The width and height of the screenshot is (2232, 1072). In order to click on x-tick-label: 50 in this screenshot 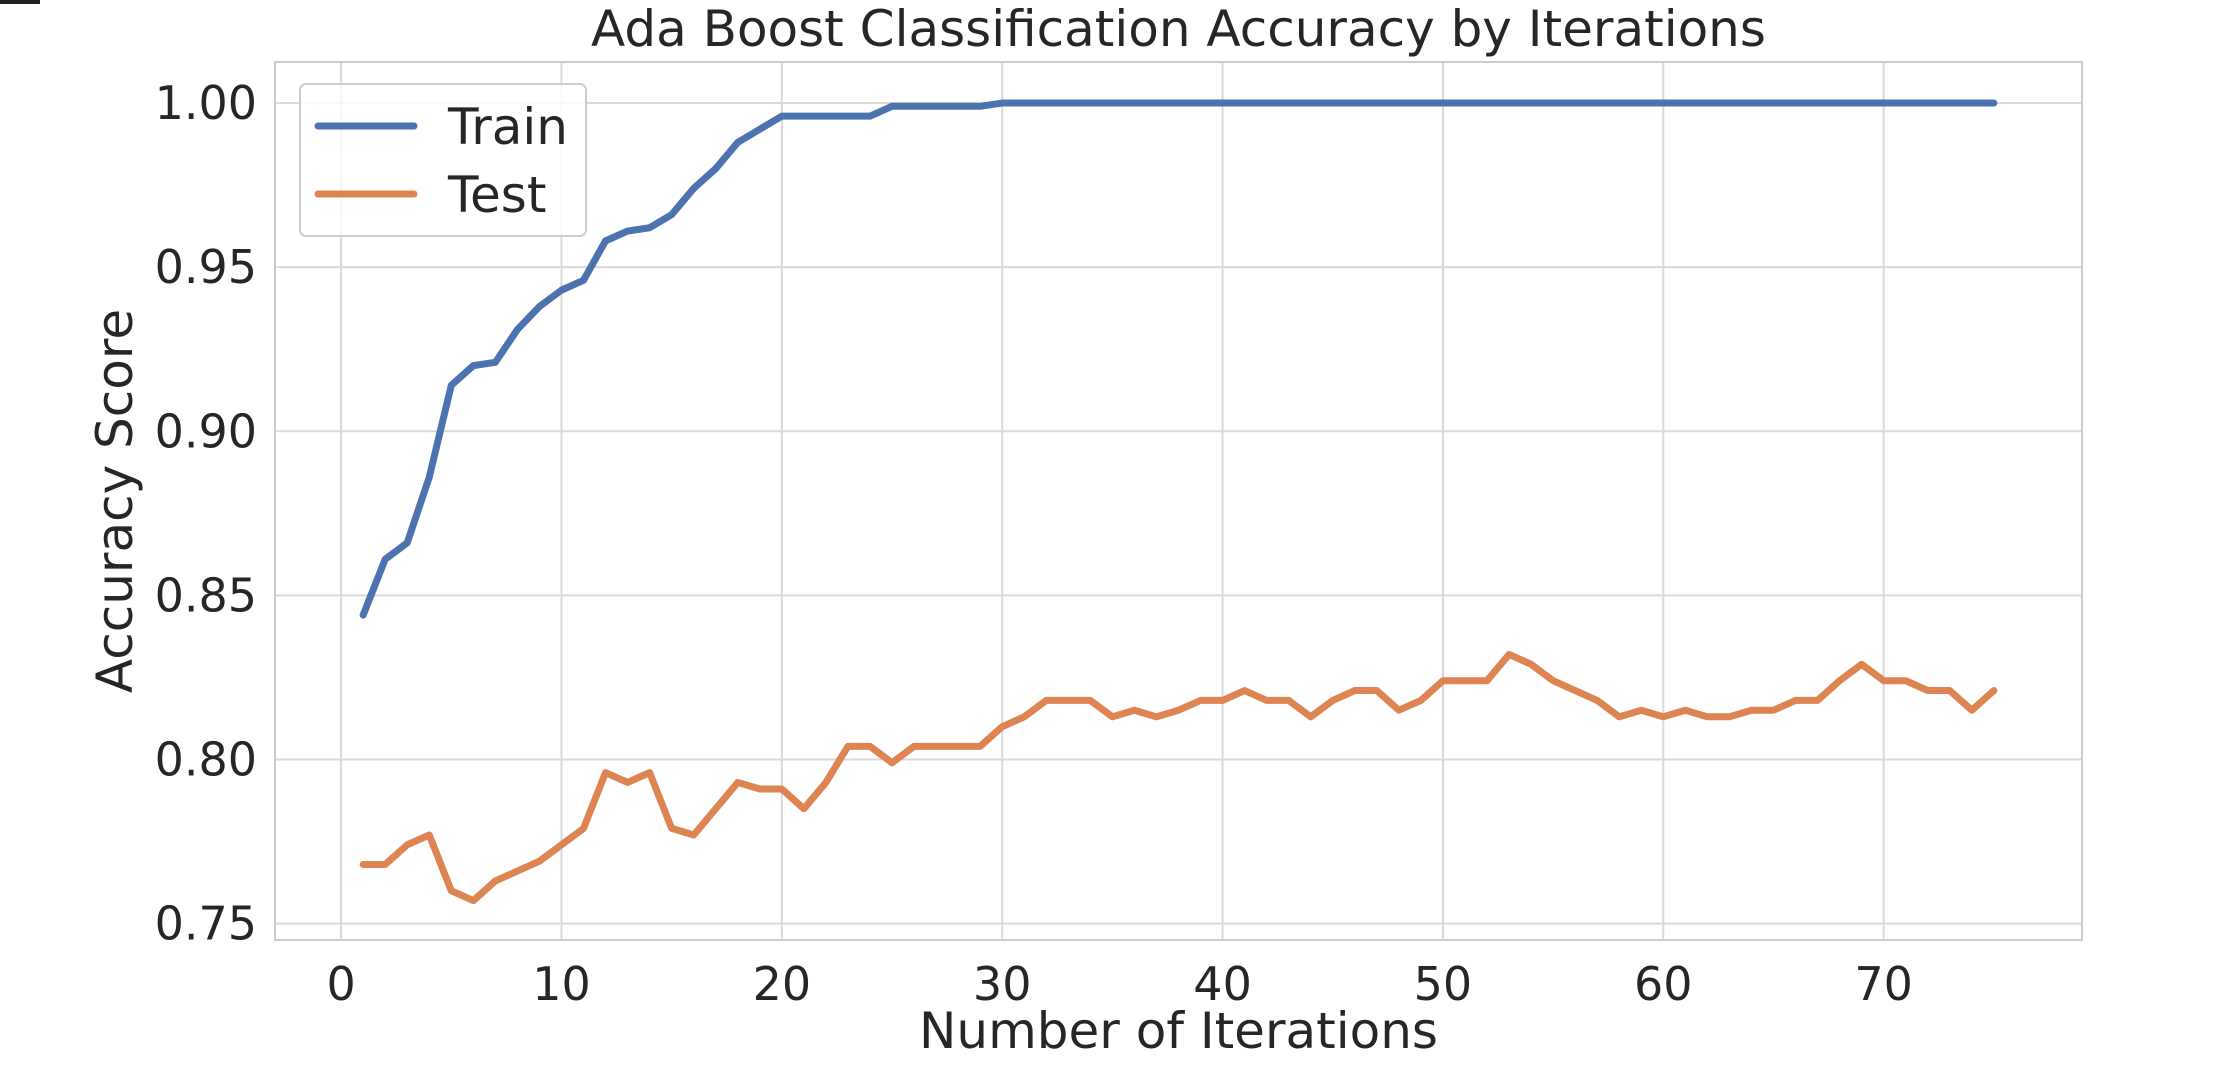, I will do `click(1443, 984)`.